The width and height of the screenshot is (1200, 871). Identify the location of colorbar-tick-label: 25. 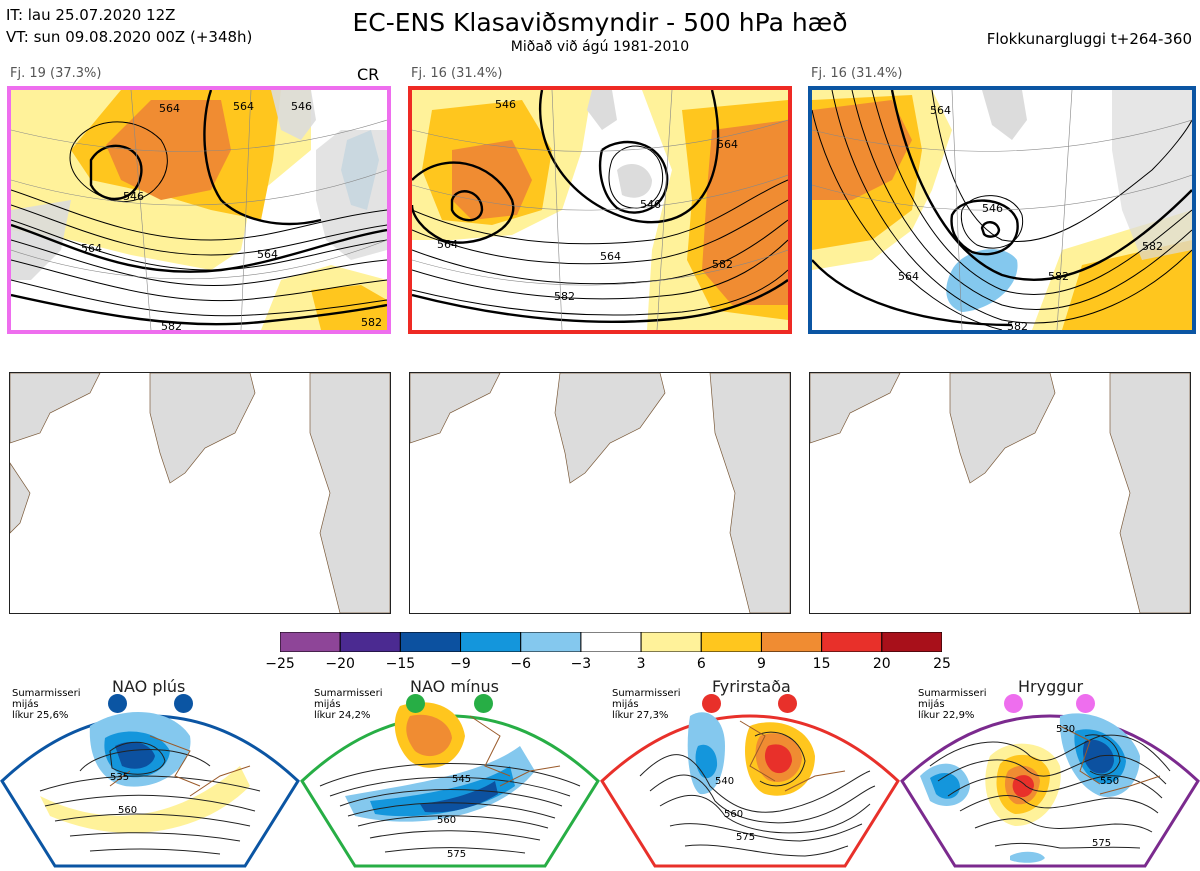
(942, 664).